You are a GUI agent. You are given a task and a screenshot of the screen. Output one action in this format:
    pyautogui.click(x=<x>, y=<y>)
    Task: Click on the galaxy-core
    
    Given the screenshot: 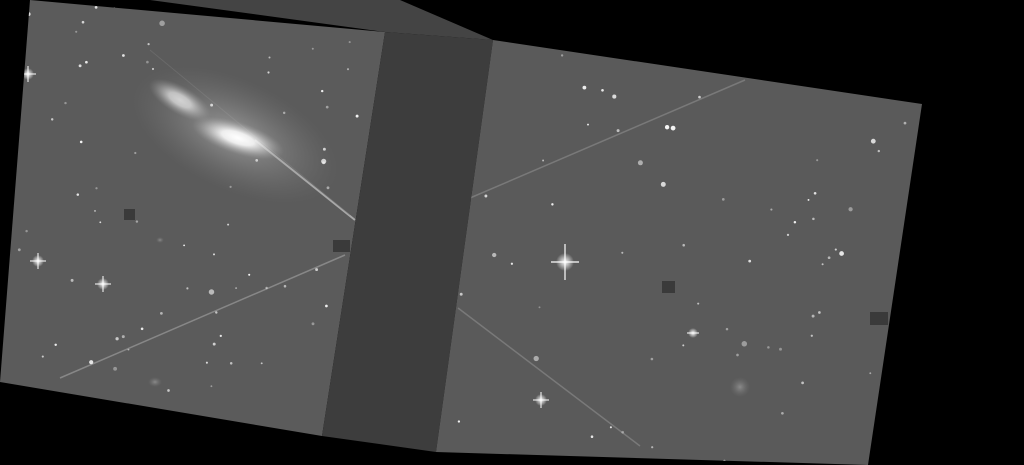 What is the action you would take?
    pyautogui.click(x=238, y=138)
    